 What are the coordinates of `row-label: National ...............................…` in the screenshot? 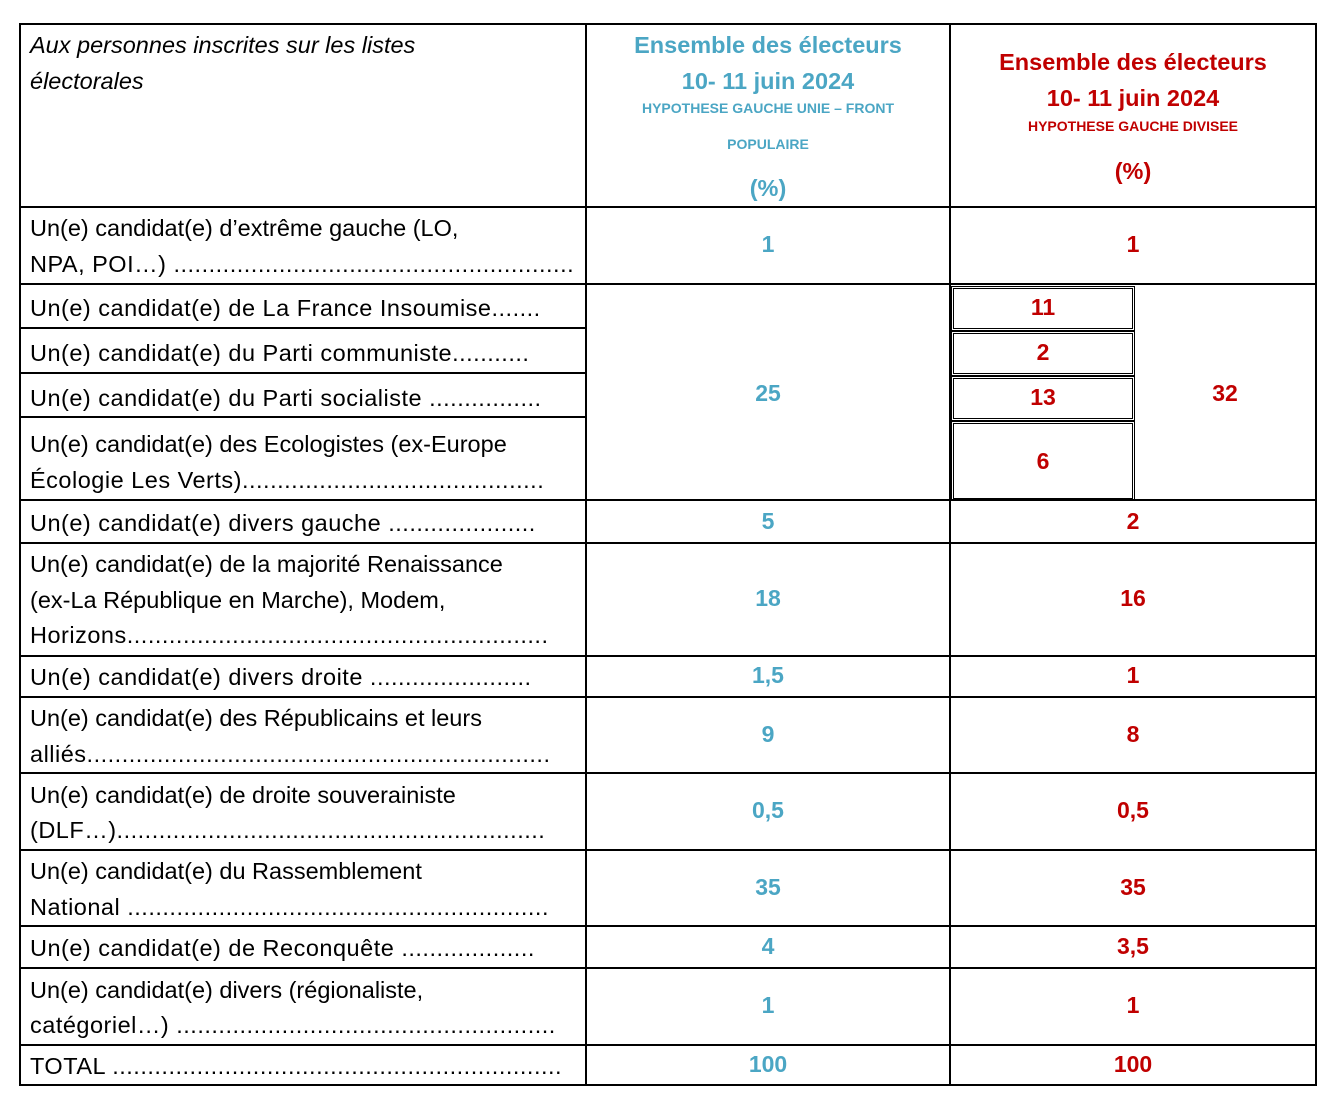 It's located at (289, 907).